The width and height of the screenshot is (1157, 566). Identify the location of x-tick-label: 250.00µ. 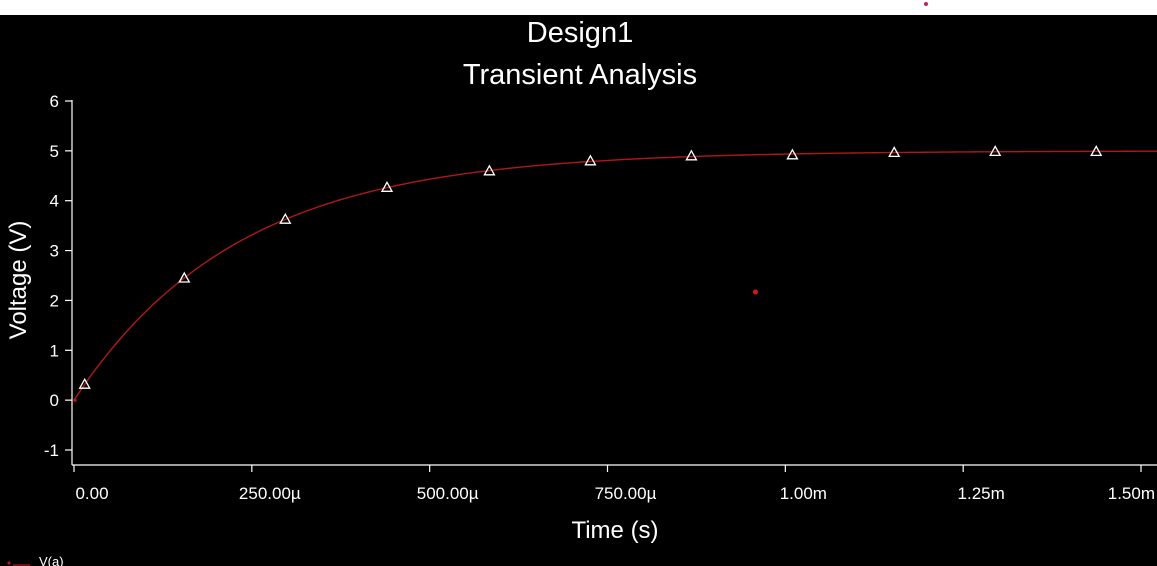
(270, 493).